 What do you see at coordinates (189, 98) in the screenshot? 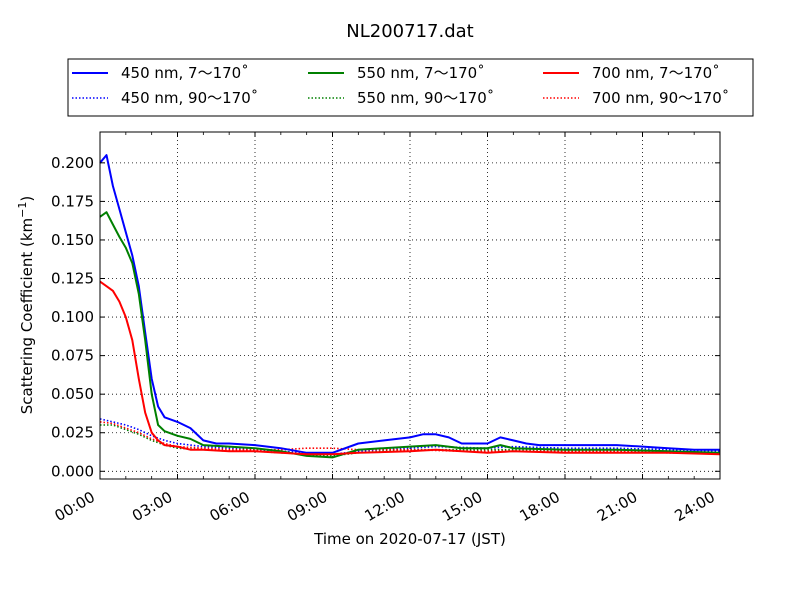
I see `legend-label: 450 nm, 90～170˚` at bounding box center [189, 98].